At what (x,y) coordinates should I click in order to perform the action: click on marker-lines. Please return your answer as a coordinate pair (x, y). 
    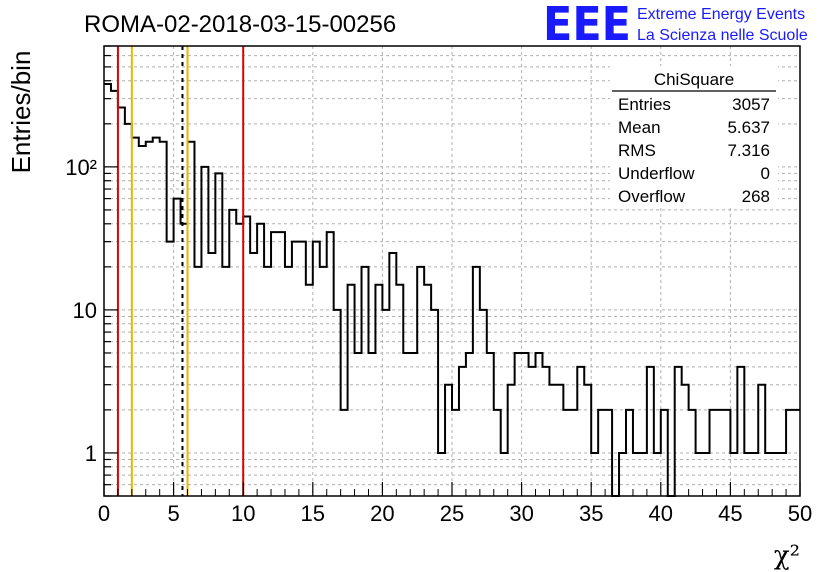
    Looking at the image, I should click on (180, 271).